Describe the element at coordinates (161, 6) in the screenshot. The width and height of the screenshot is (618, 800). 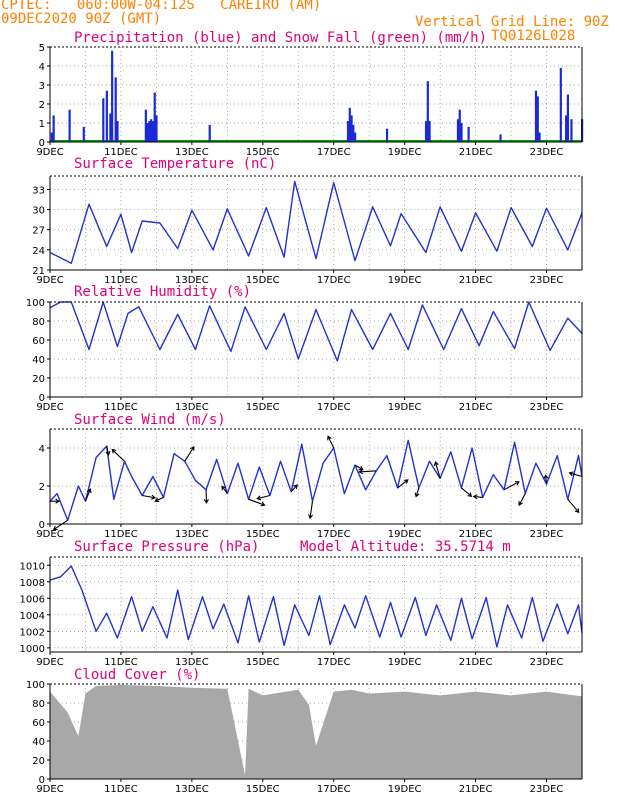
I see `header-location: CPTEC: 060:00W-04:12S CAREIRO (AM)` at that location.